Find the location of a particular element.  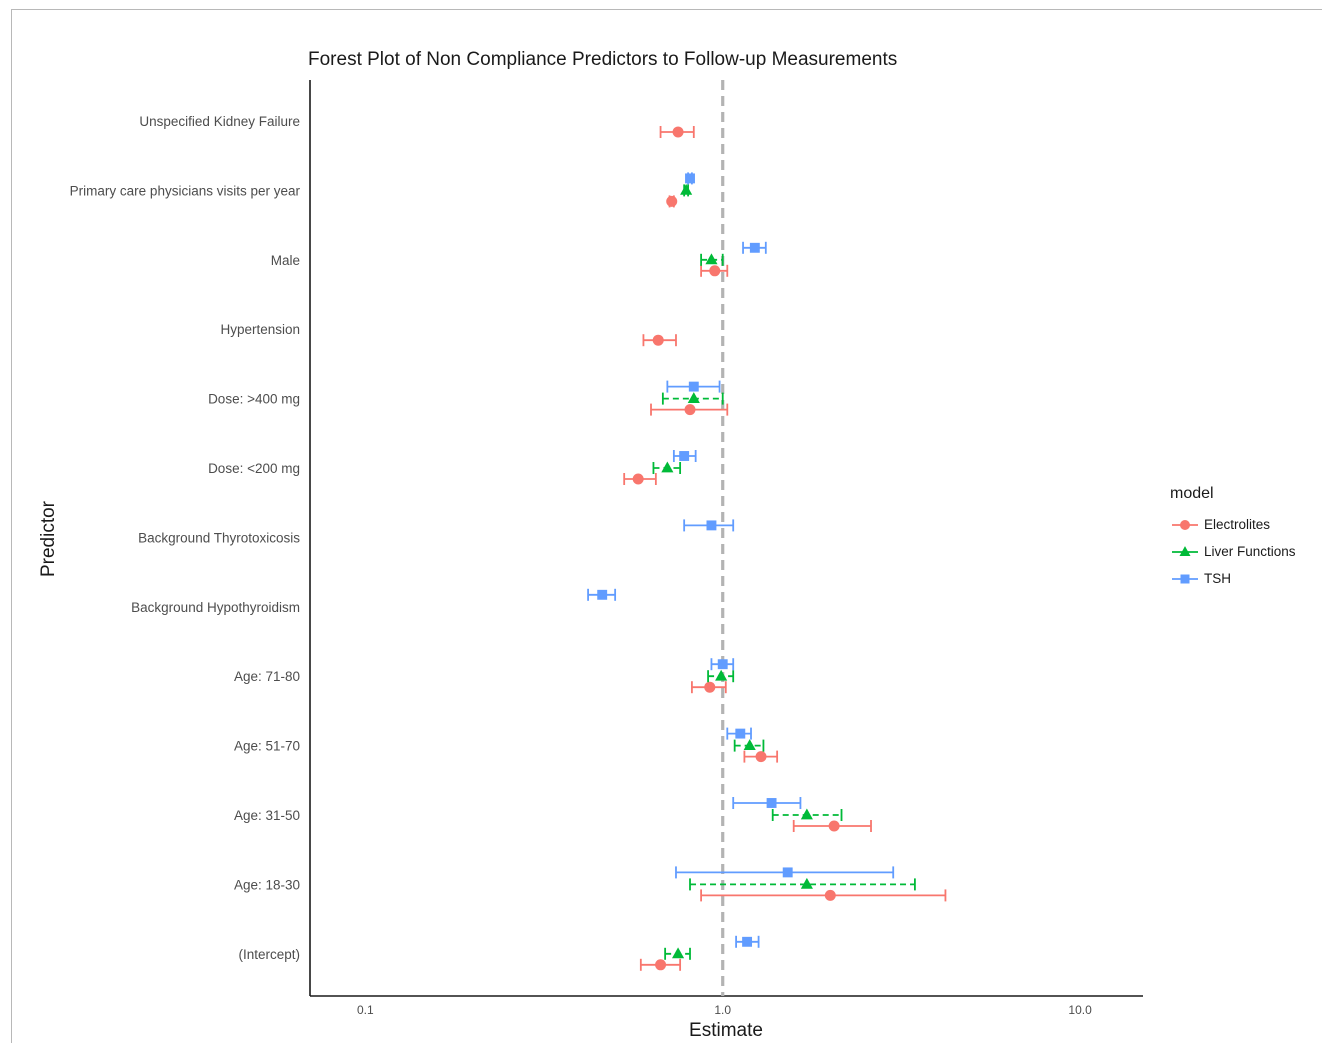

legend-label: Liver Functions is located at coordinates (1250, 551).